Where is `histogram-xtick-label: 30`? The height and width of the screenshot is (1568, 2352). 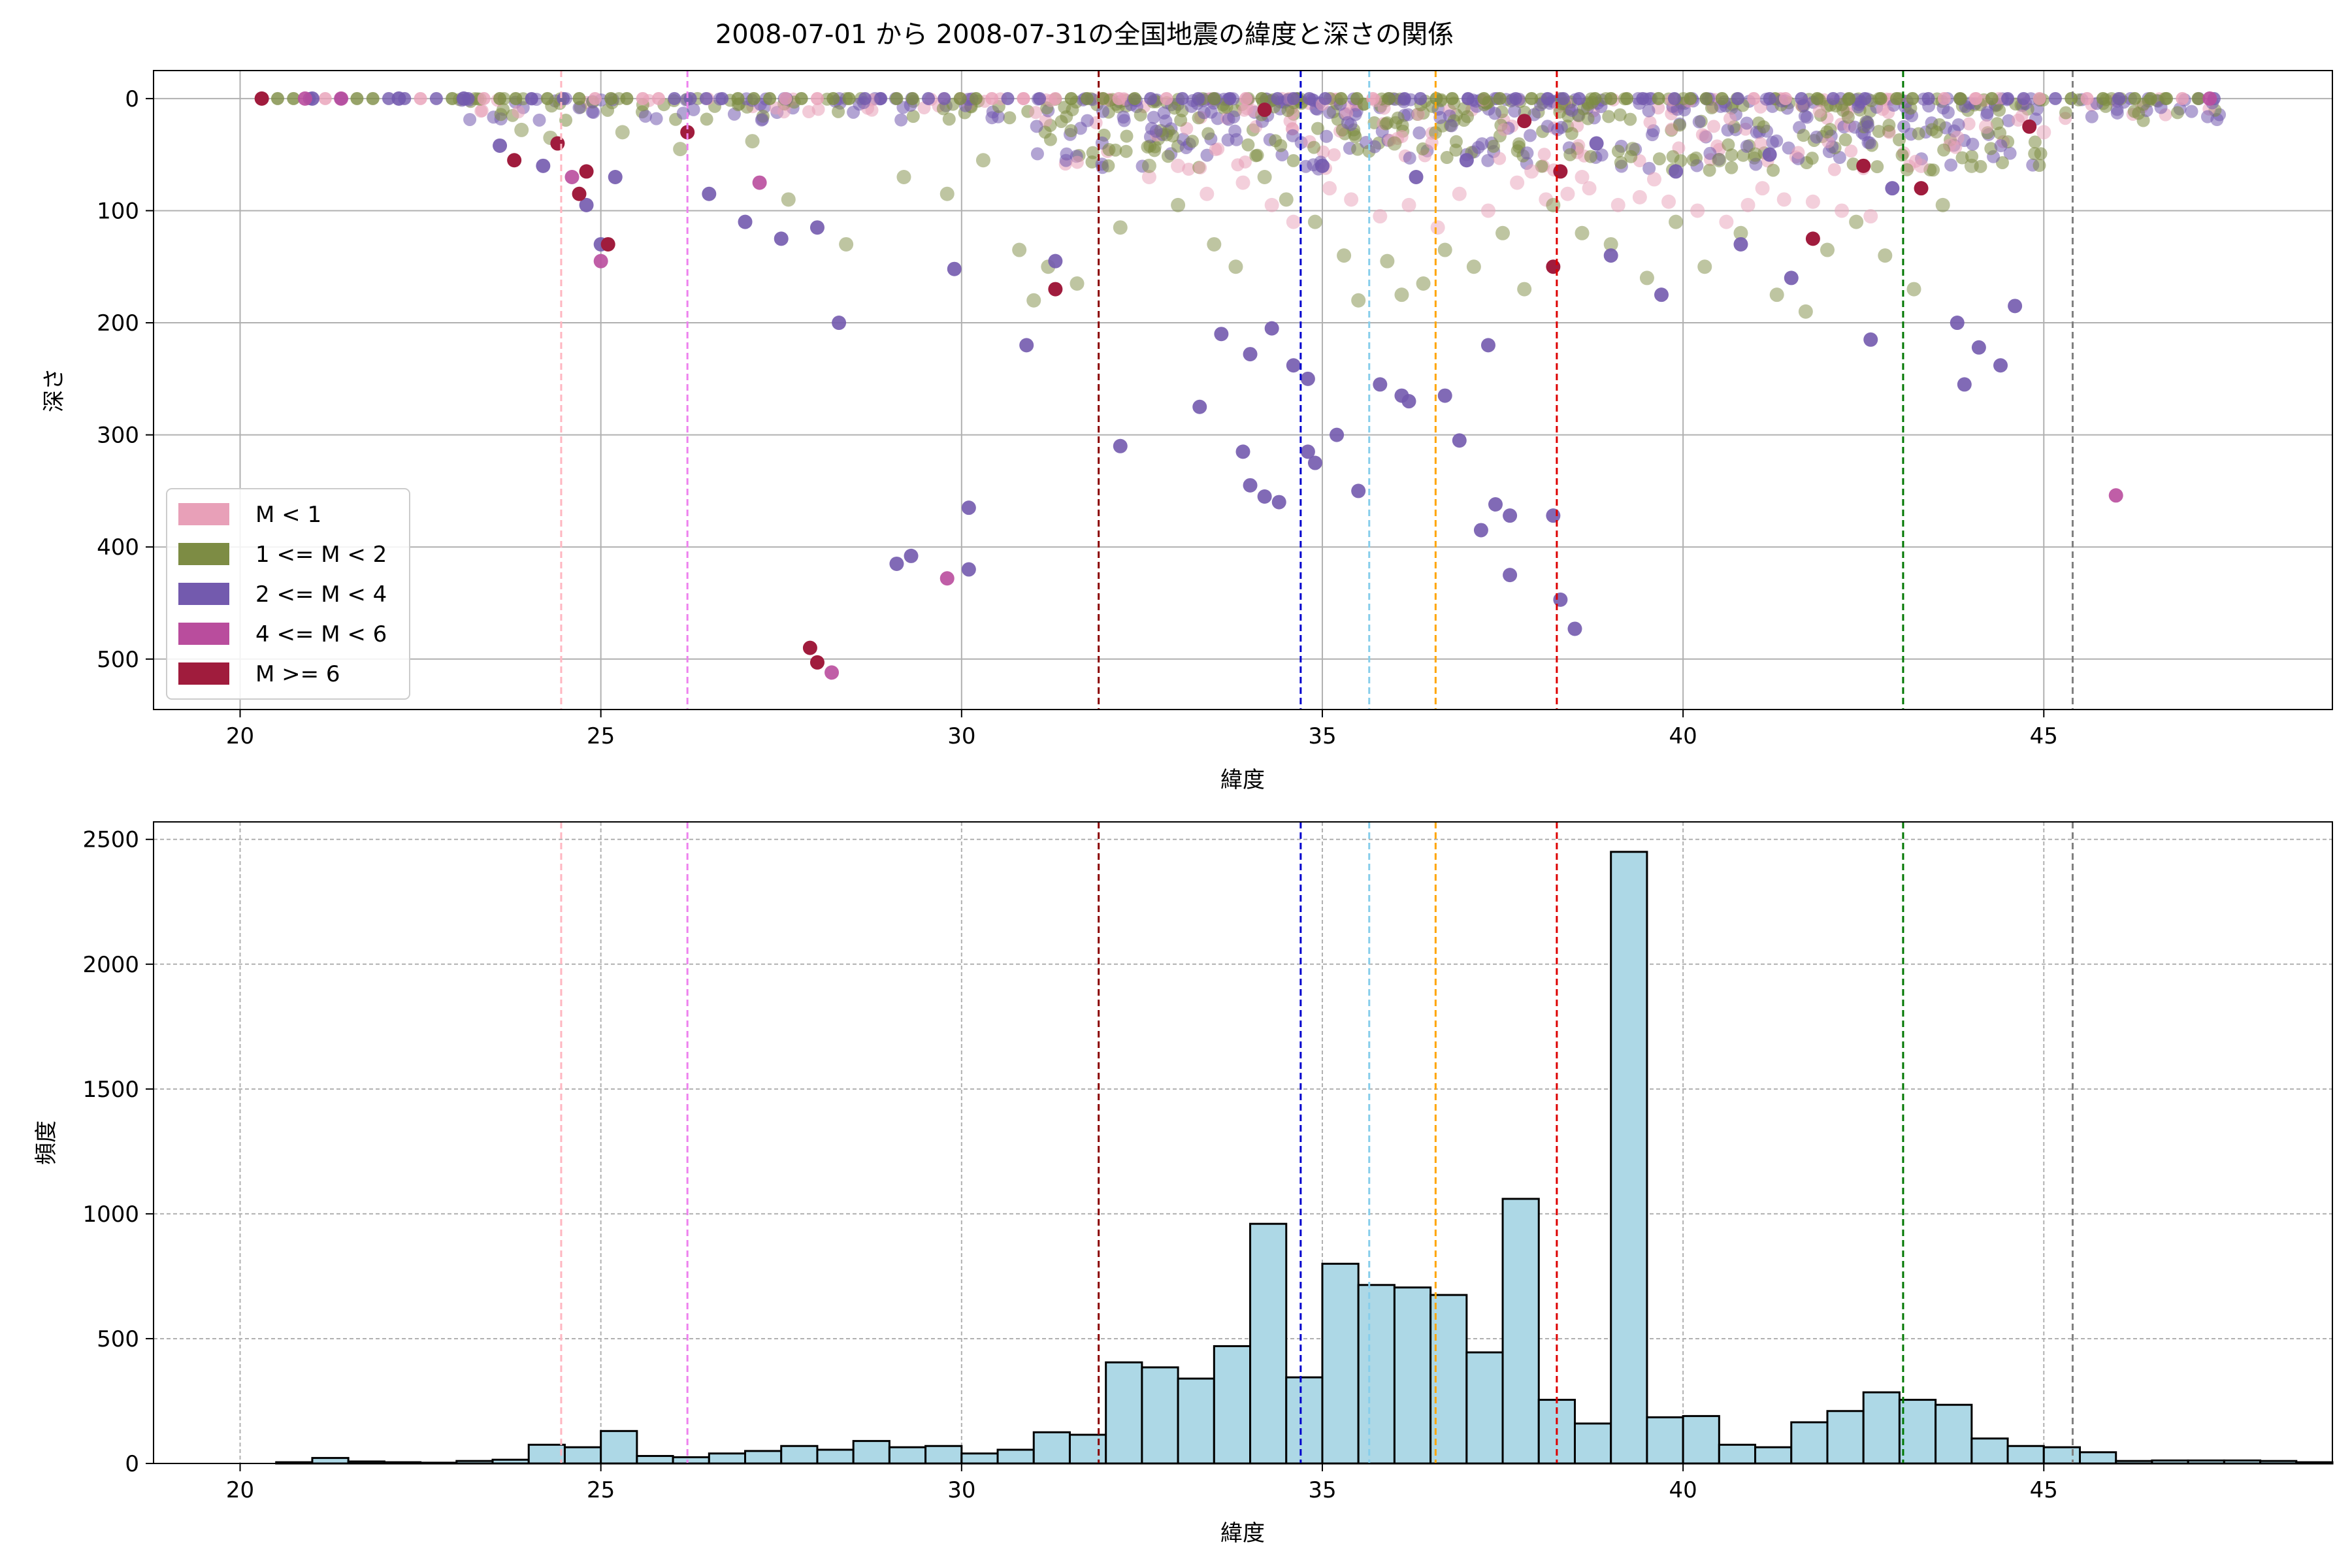 histogram-xtick-label: 30 is located at coordinates (961, 1490).